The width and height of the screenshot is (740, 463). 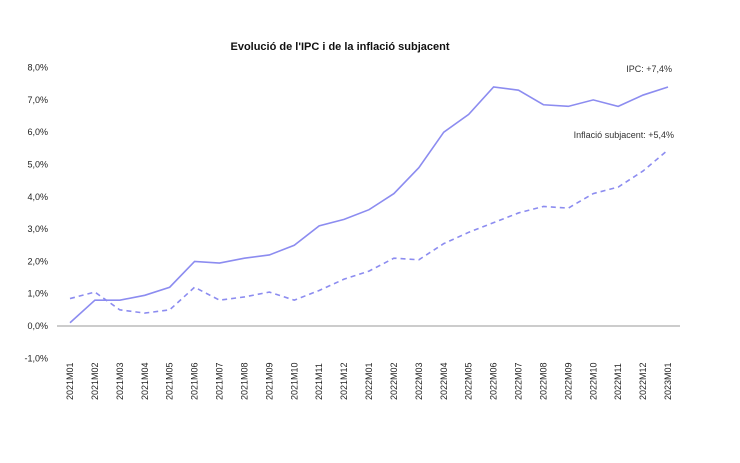 What do you see at coordinates (394, 381) in the screenshot?
I see `x-tick-label: 2022M02` at bounding box center [394, 381].